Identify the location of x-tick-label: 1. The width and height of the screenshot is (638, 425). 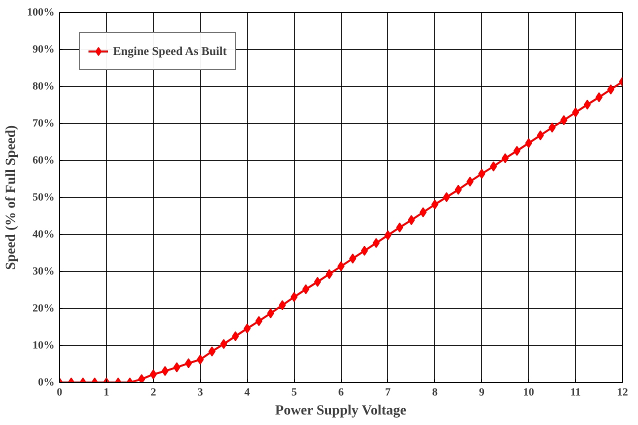
(107, 392).